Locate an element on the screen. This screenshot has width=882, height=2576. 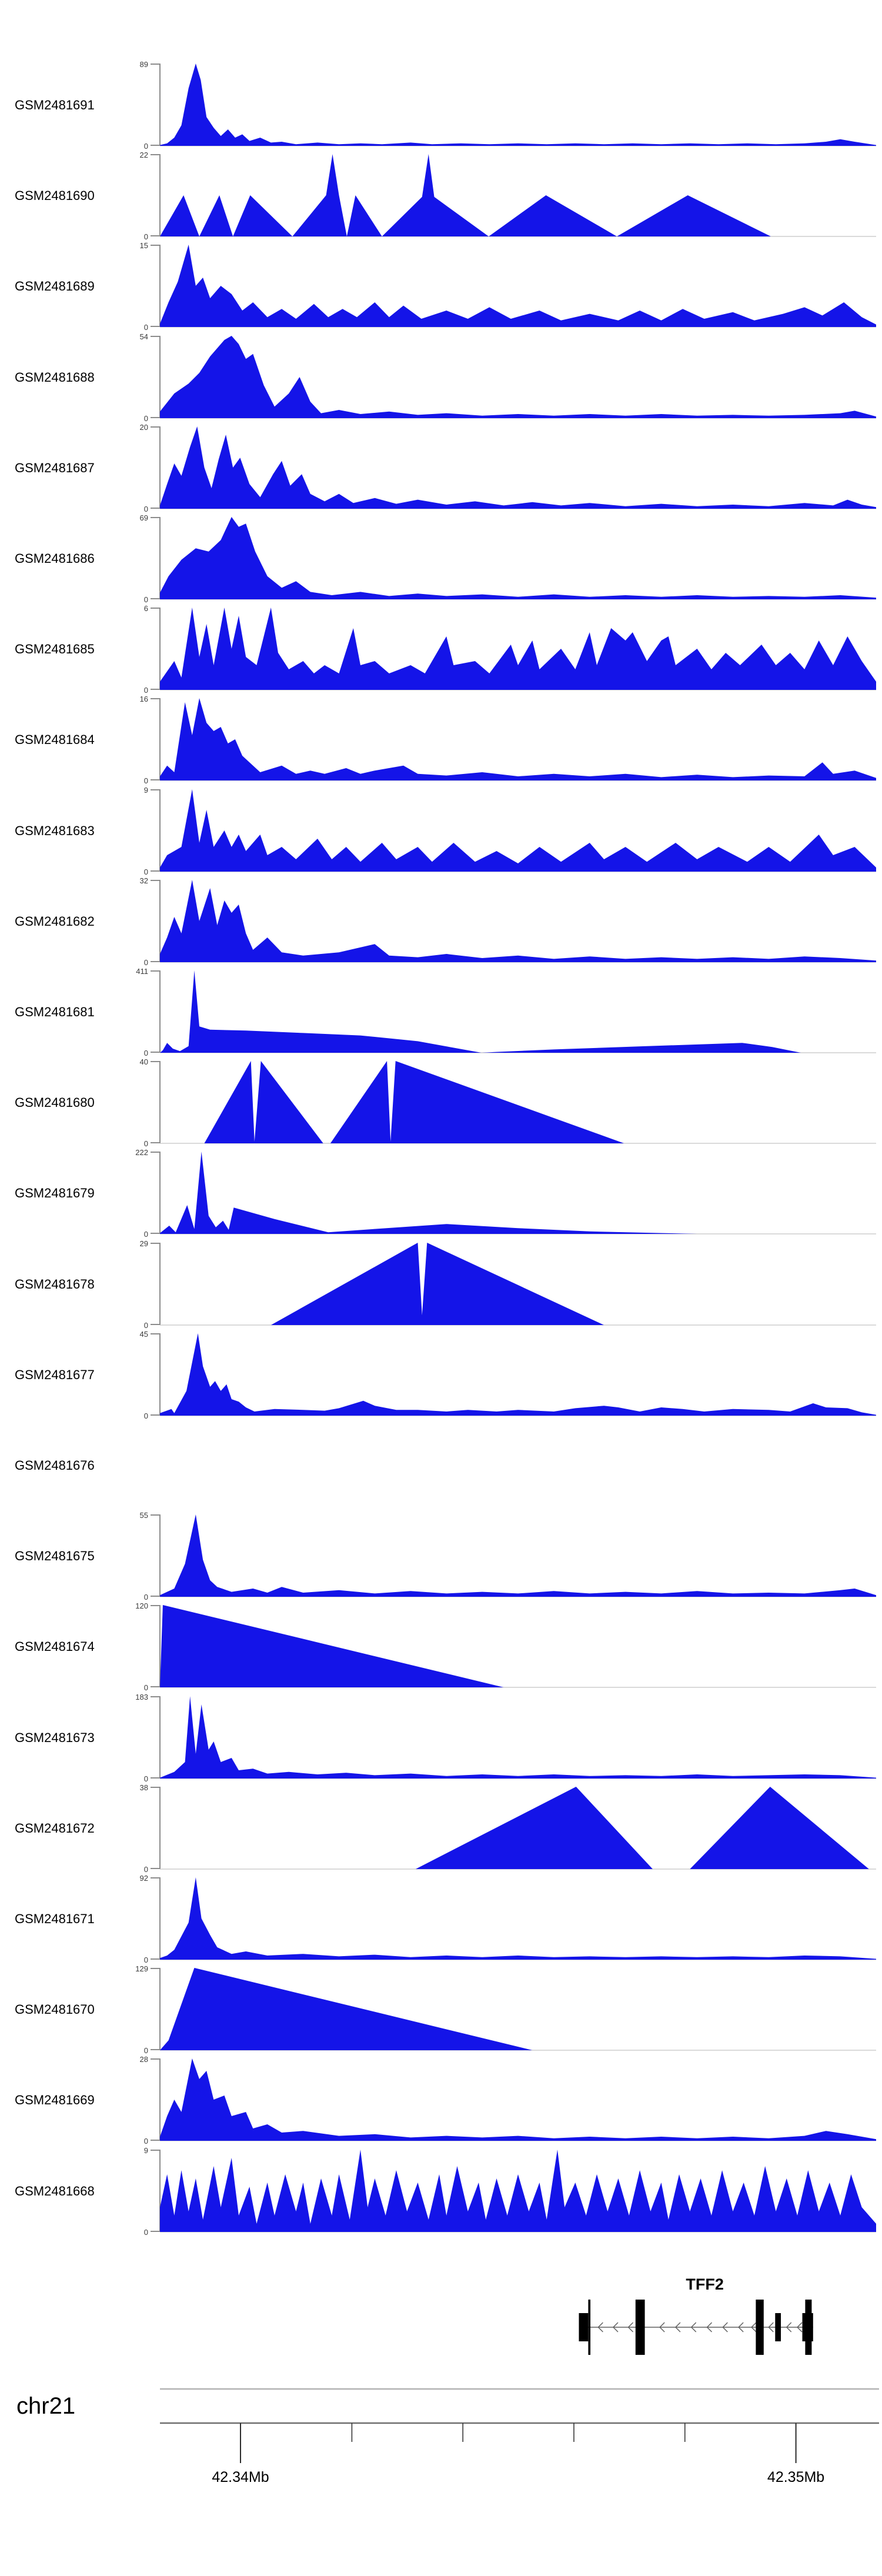
coverage-area-GSM2481688 is located at coordinates (518, 377).